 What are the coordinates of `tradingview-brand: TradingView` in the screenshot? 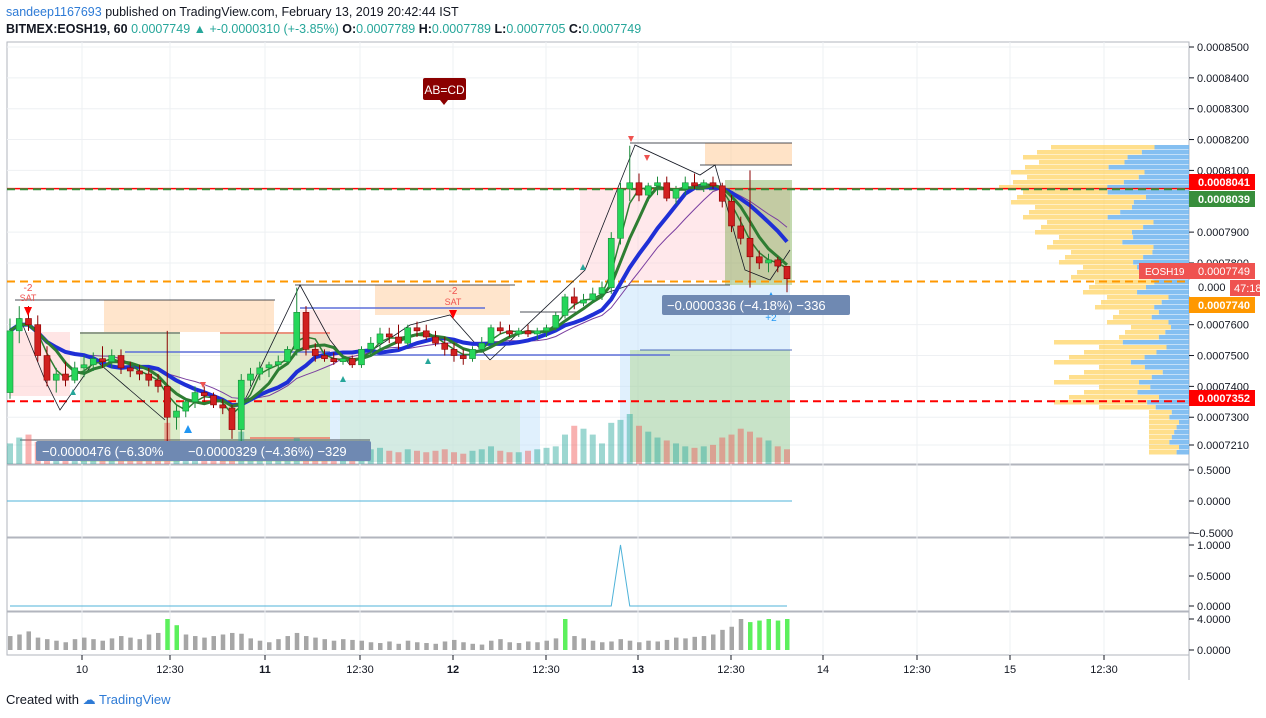 It's located at (135, 699).